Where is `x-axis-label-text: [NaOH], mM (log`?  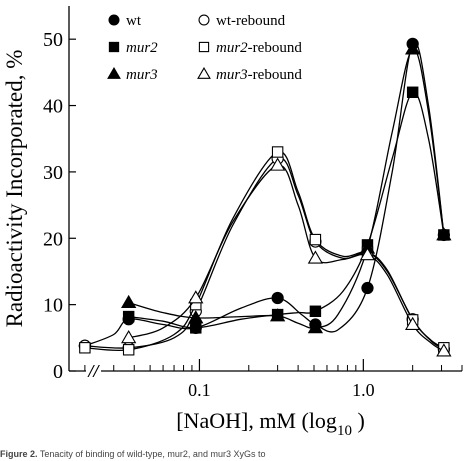
x-axis-label-text: [NaOH], mM (log is located at coordinates (256, 420).